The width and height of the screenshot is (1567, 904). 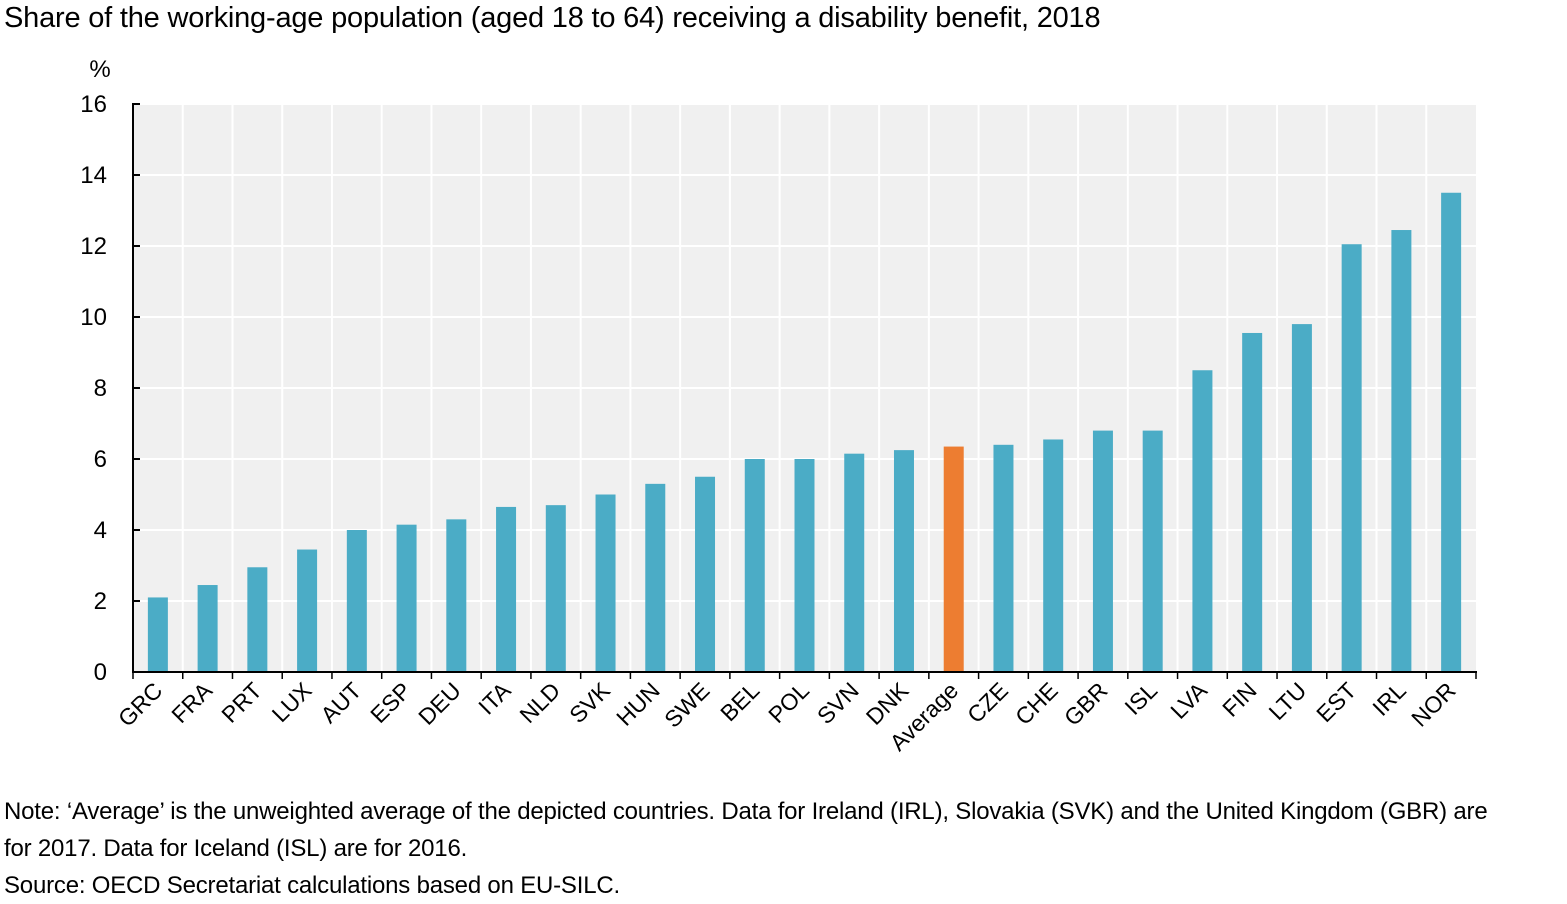 What do you see at coordinates (754, 565) in the screenshot?
I see `bar-bel` at bounding box center [754, 565].